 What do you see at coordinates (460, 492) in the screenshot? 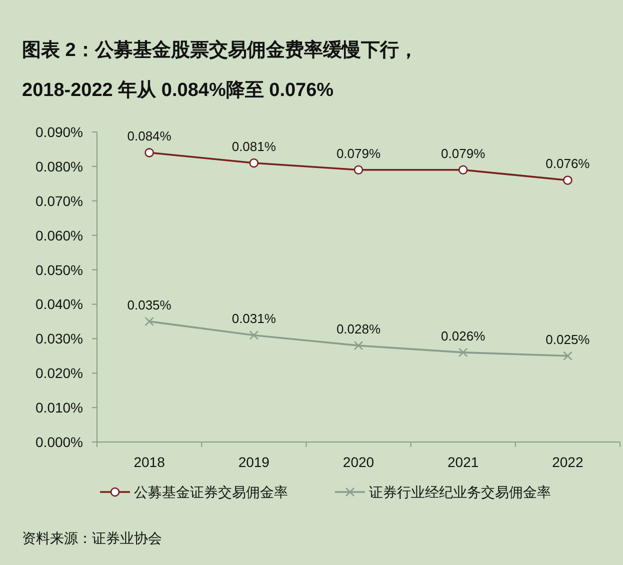
I see `legend-label: 证券行业经纪业务交易佣金率` at bounding box center [460, 492].